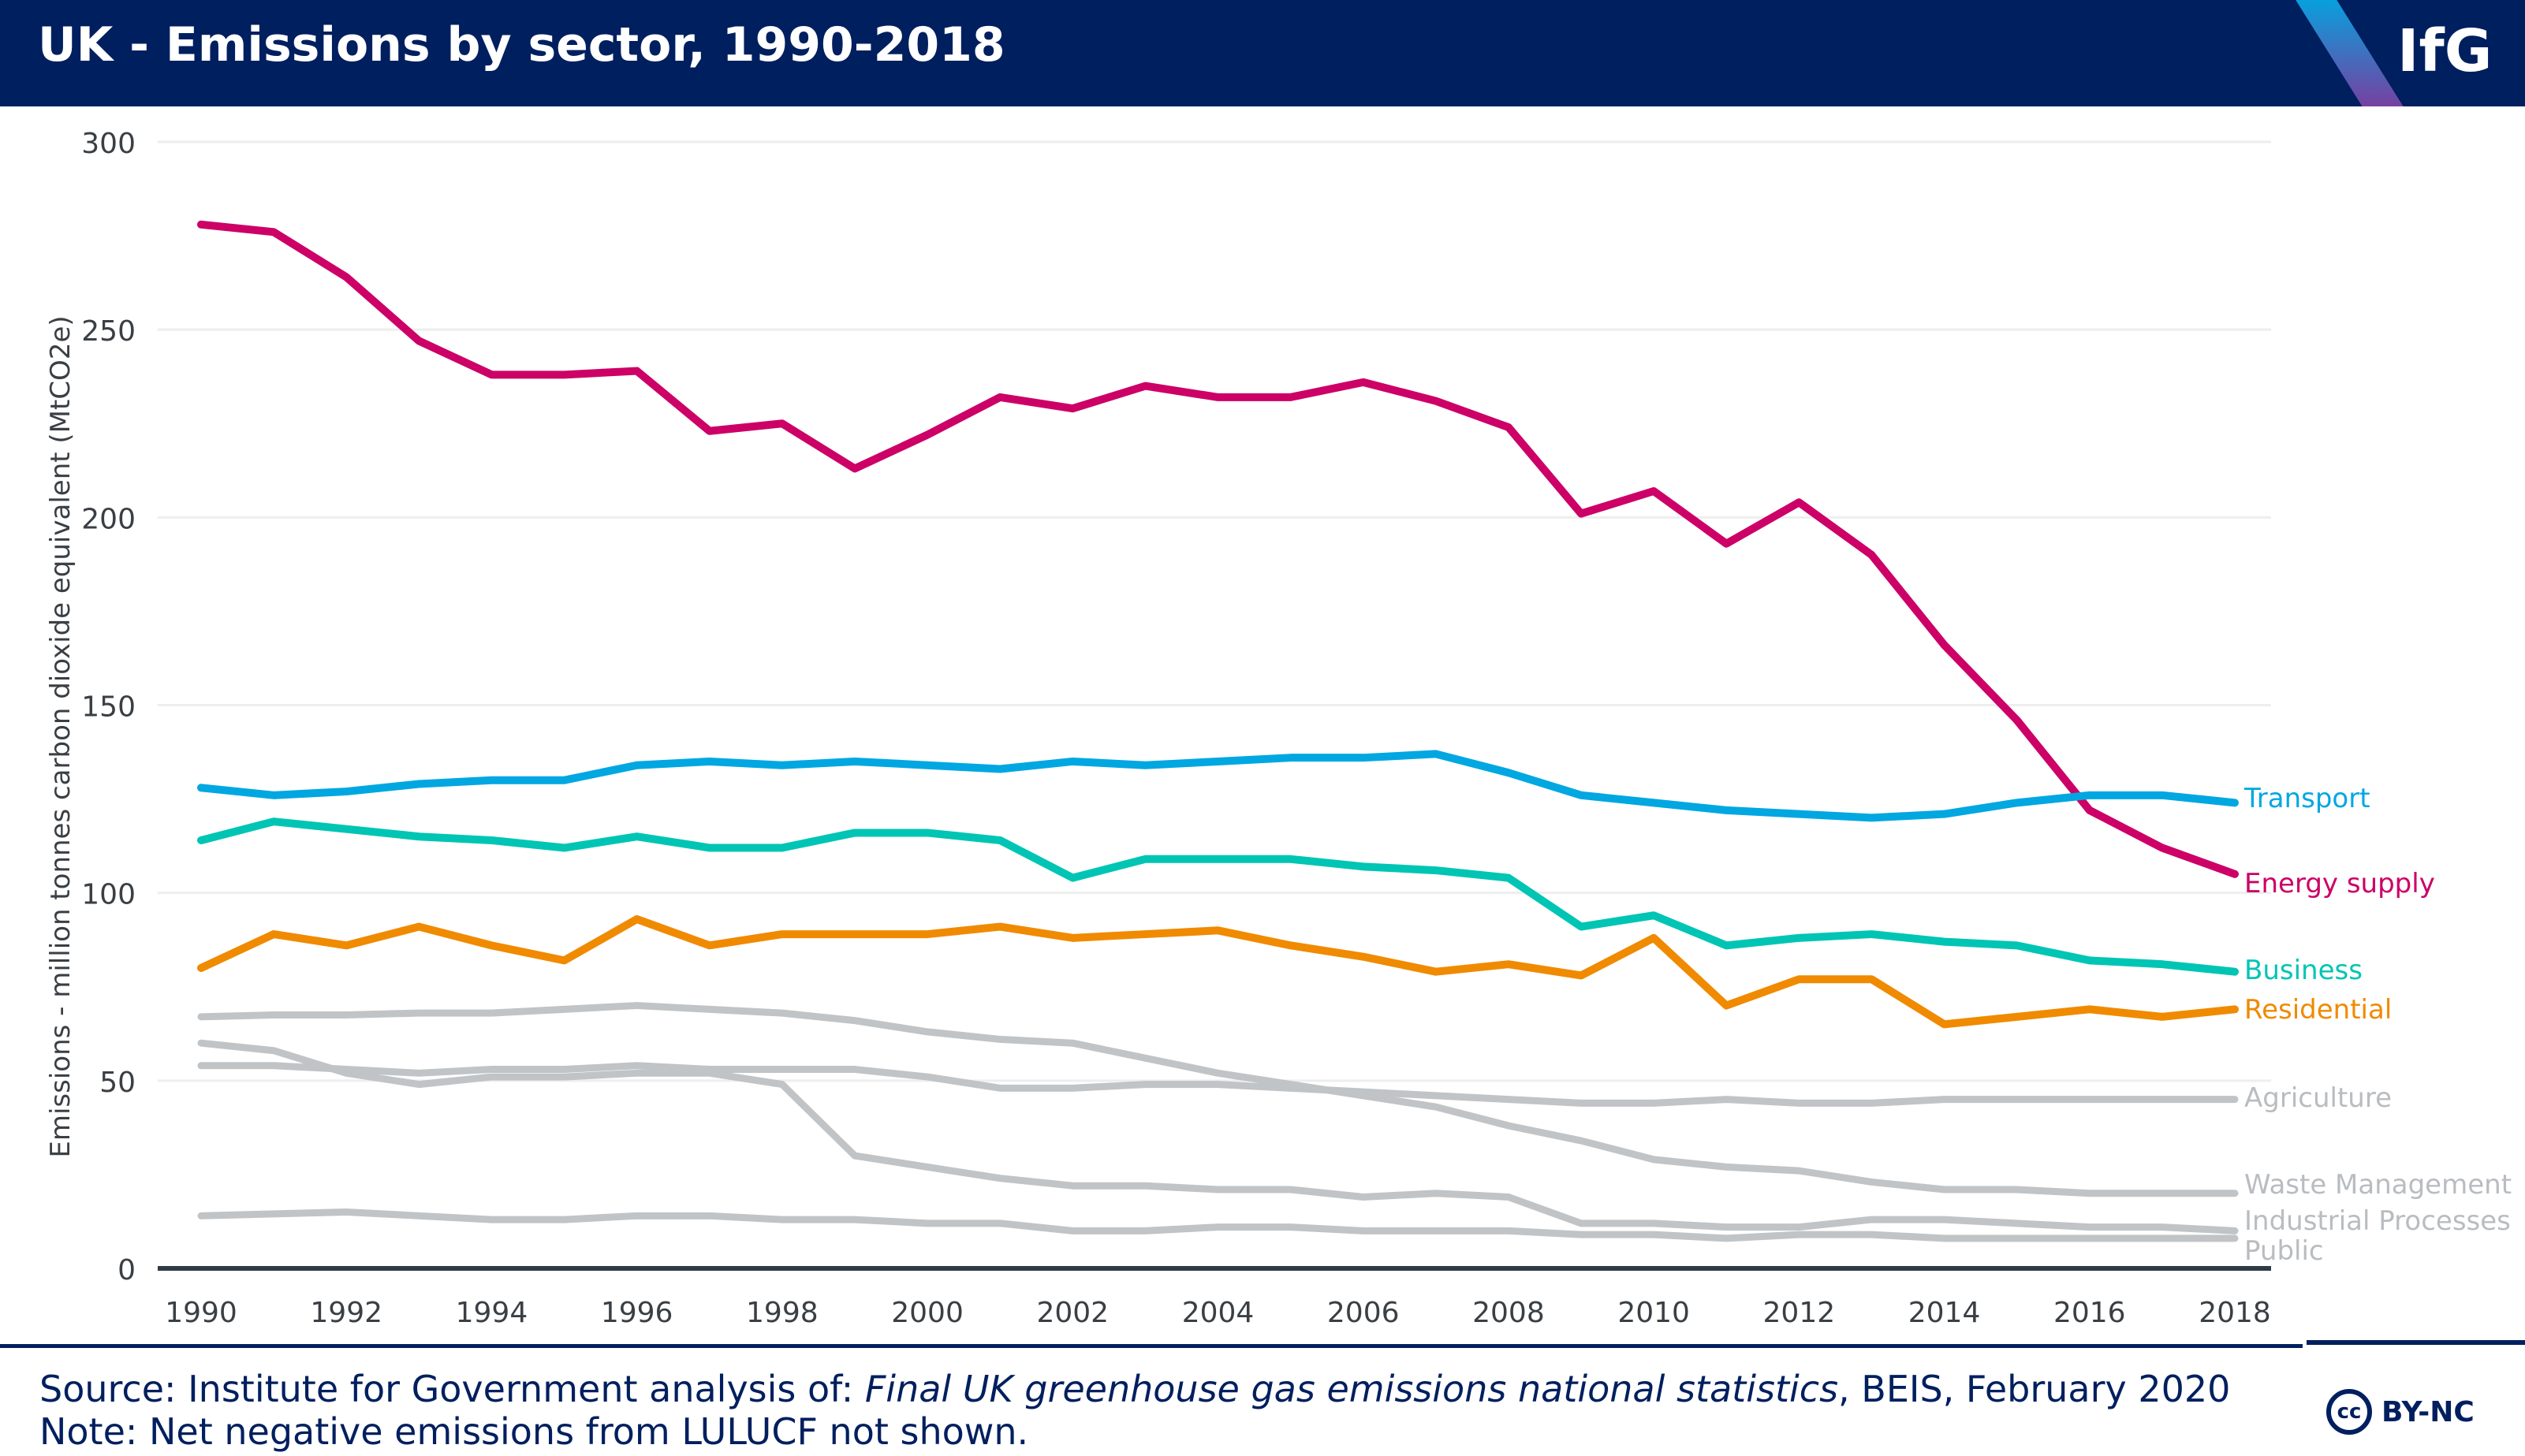 Image resolution: width=2525 pixels, height=1456 pixels. What do you see at coordinates (1218, 972) in the screenshot?
I see `series-line-residential` at bounding box center [1218, 972].